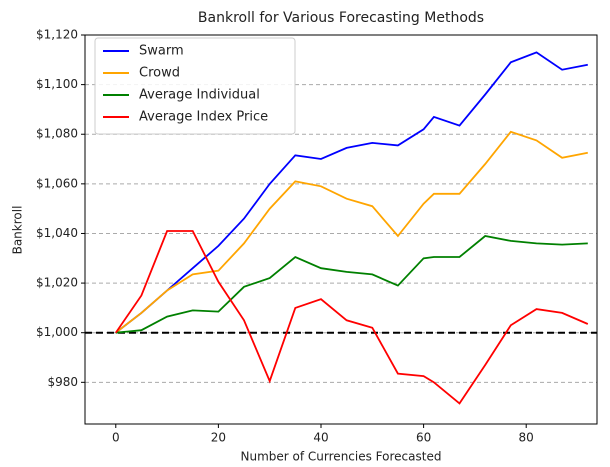  Describe the element at coordinates (195, 86) in the screenshot. I see `legend-box` at that location.